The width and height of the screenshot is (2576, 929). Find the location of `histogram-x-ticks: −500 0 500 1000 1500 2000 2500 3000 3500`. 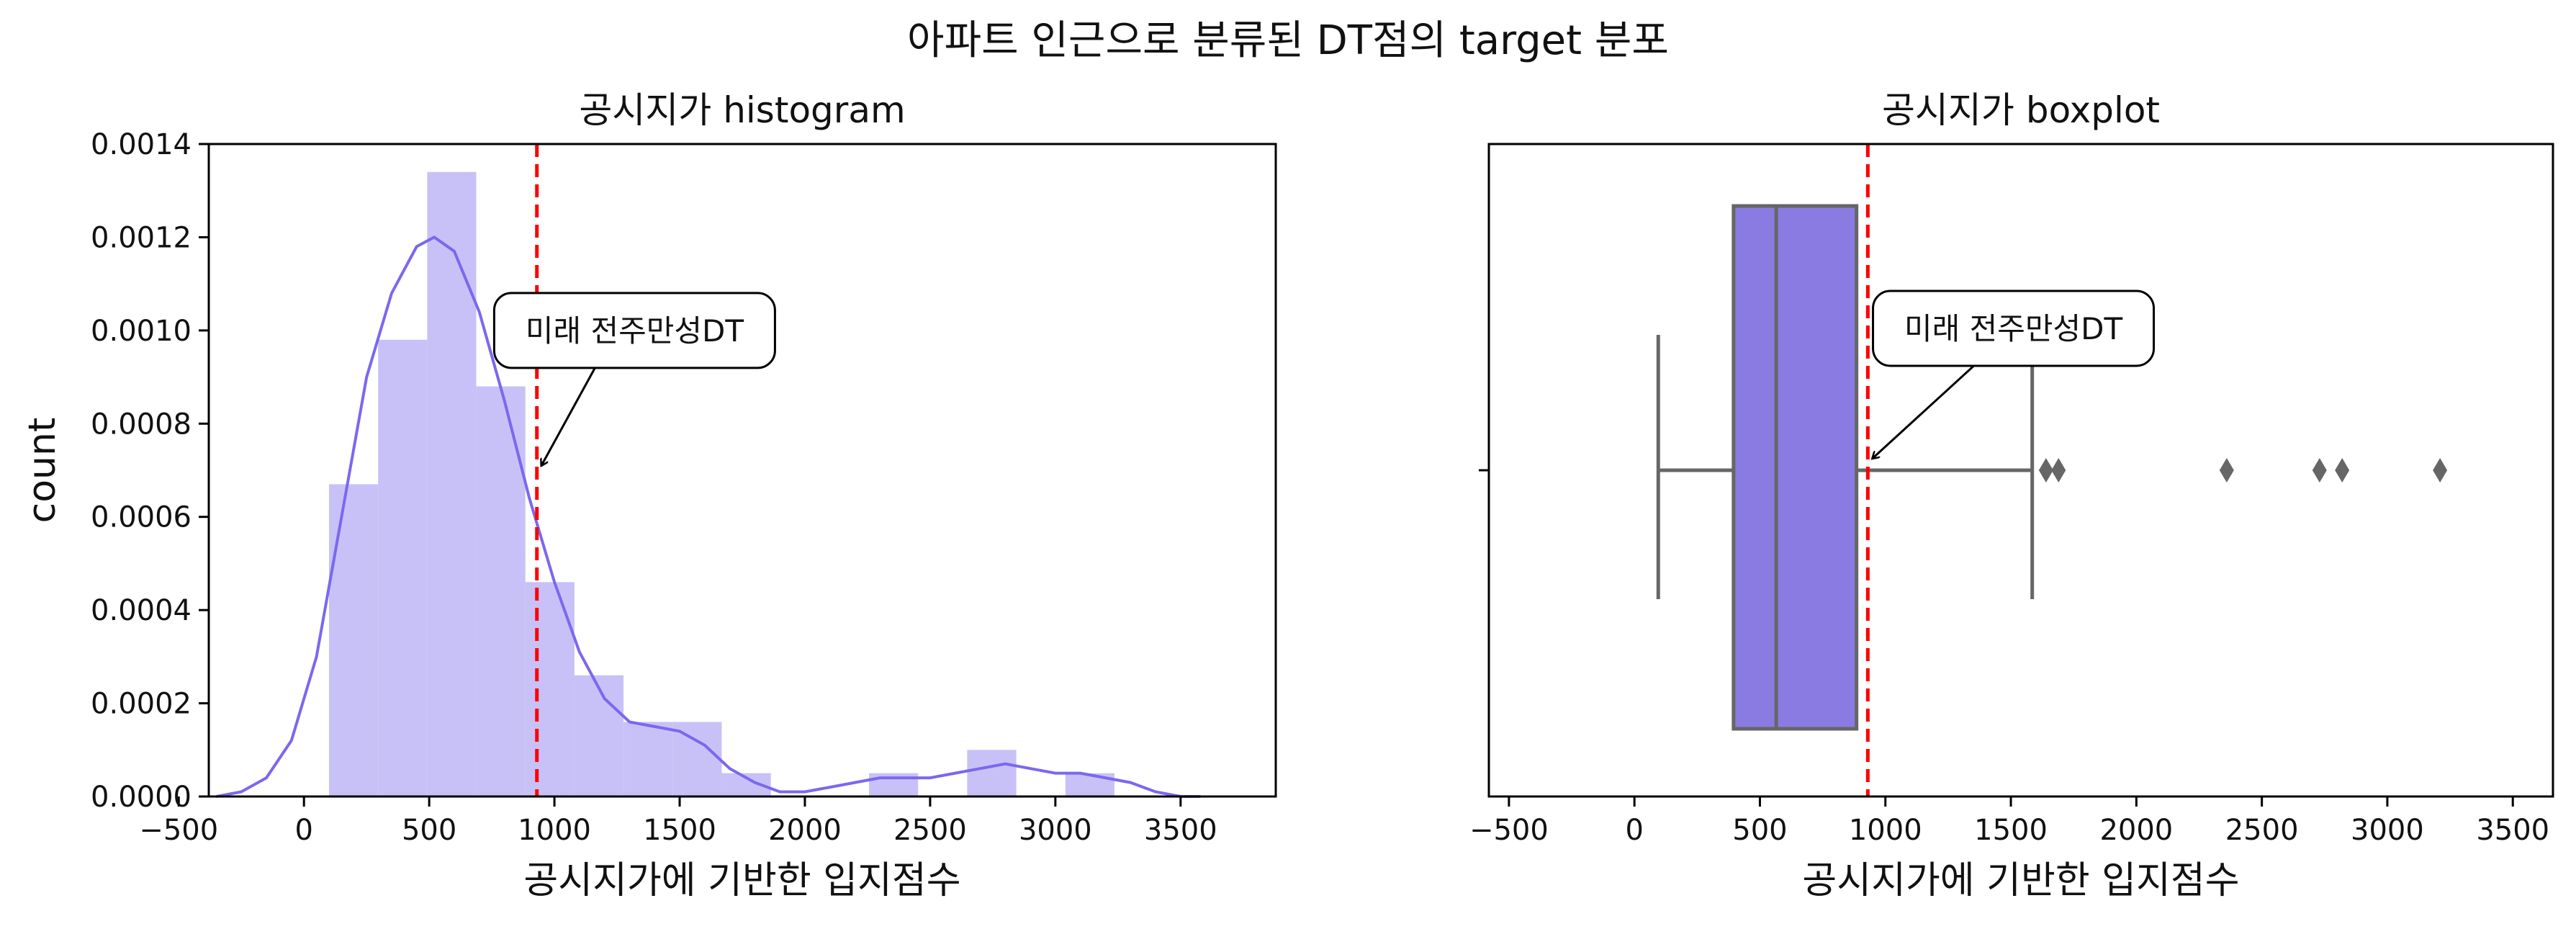

histogram-x-ticks: −500 0 500 1000 1500 2000 2500 3000 3500 is located at coordinates (678, 821).